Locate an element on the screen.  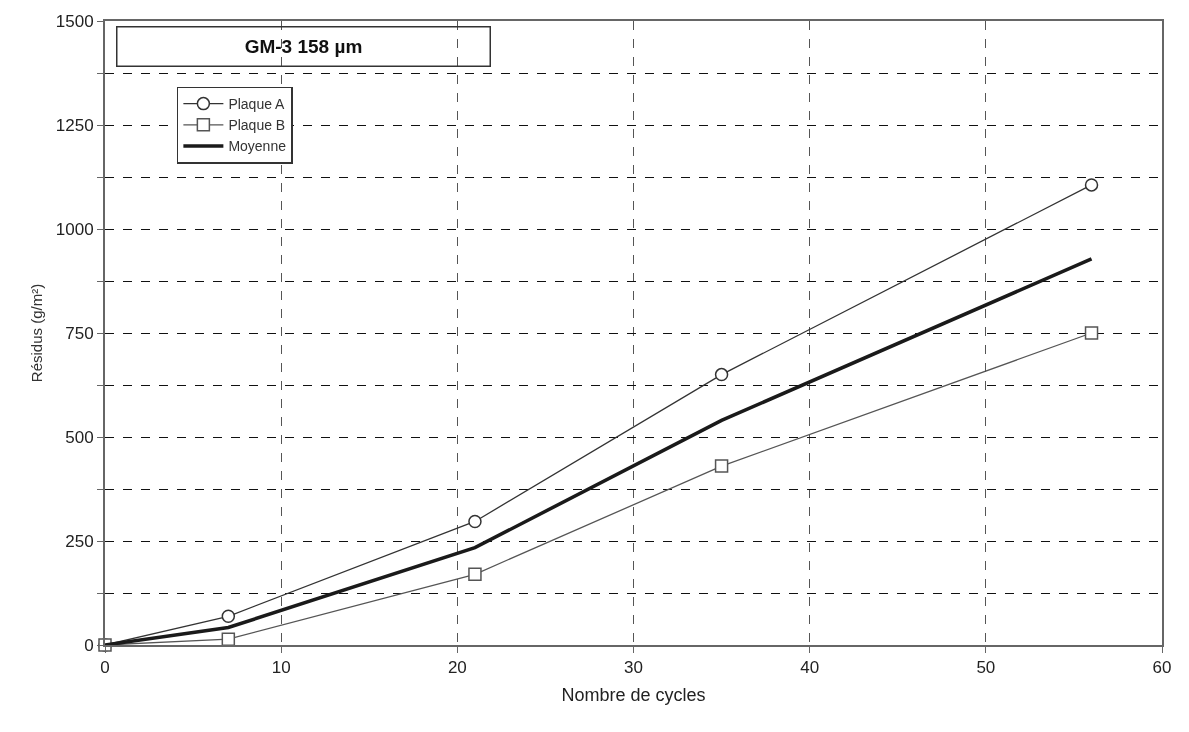
y-tick-label: 0 is located at coordinates (89, 645).